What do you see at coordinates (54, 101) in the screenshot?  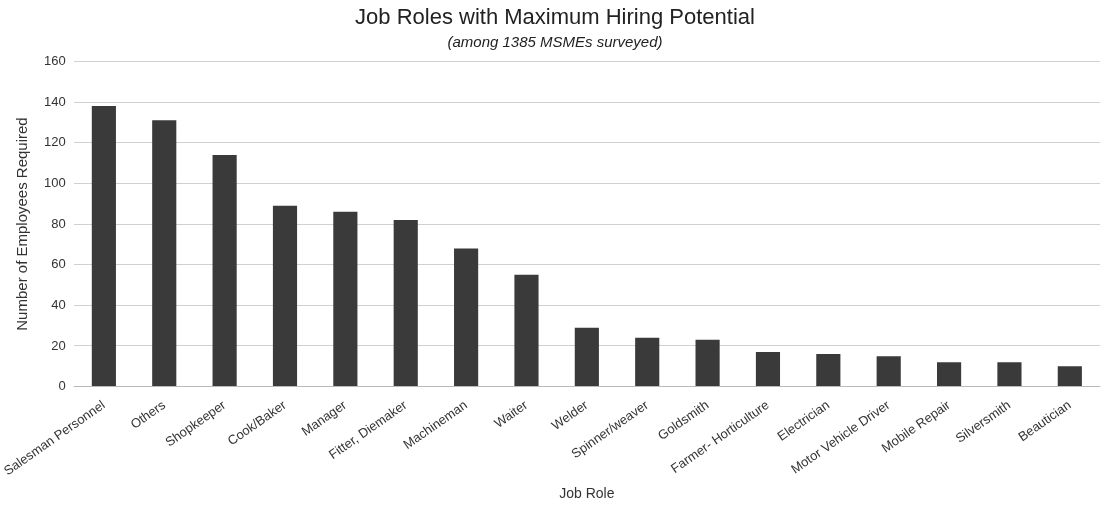 I see `y-tick-label: 140` at bounding box center [54, 101].